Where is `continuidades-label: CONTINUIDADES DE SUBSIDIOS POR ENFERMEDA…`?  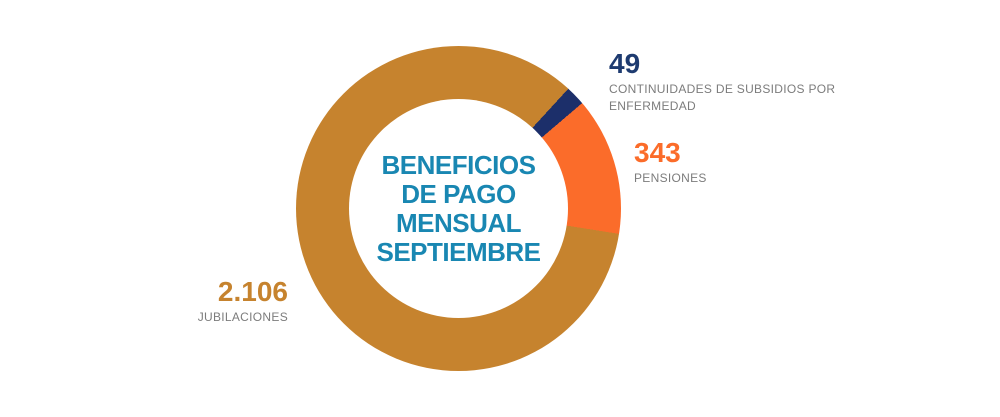
continuidades-label: CONTINUIDADES DE SUBSIDIOS POR ENFERMEDA… is located at coordinates (722, 97).